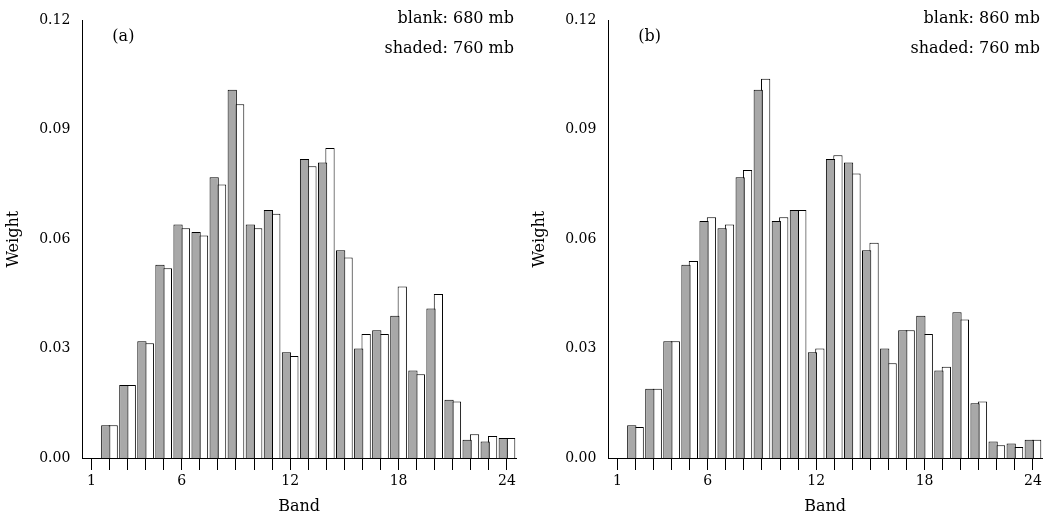  Describe the element at coordinates (981, 17) in the screenshot. I see `annotation: blank: 860 mb` at that location.